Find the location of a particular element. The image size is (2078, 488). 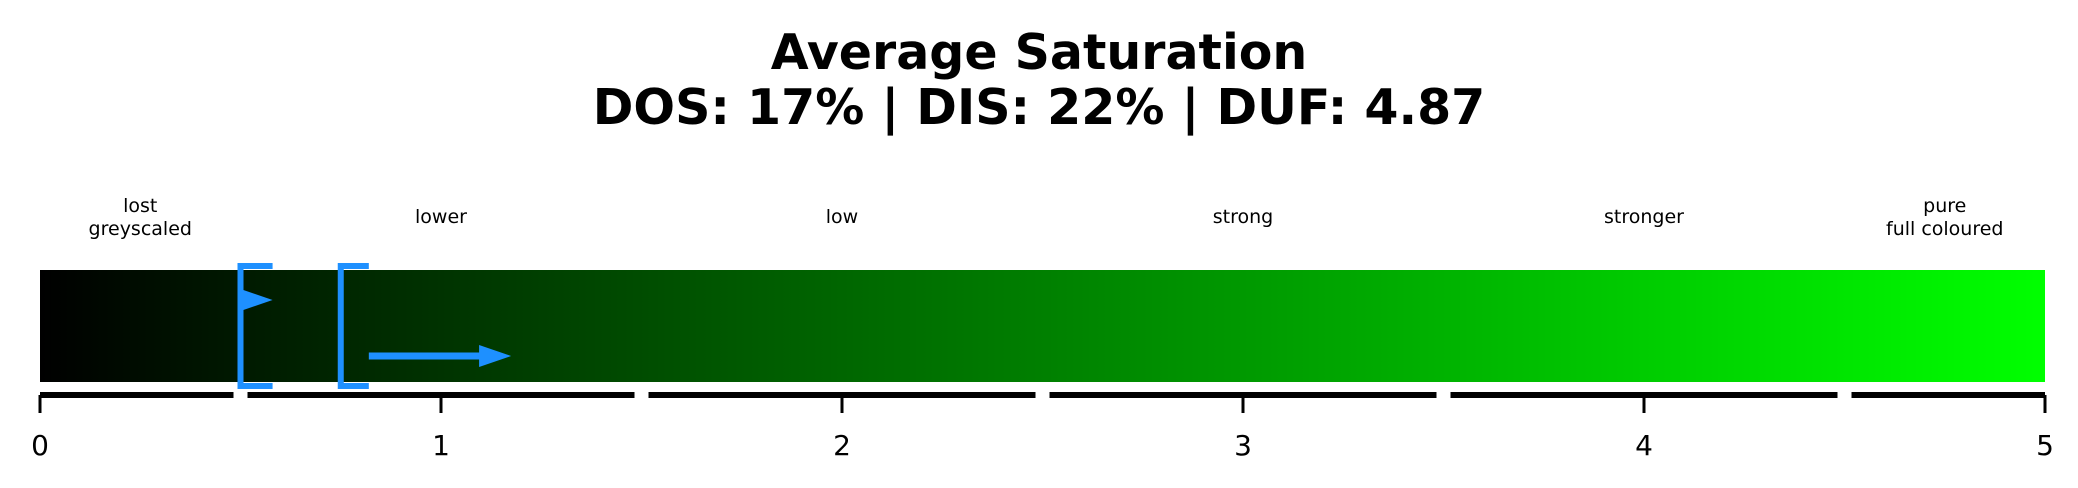

zone-label-2-0: low is located at coordinates (842, 217).